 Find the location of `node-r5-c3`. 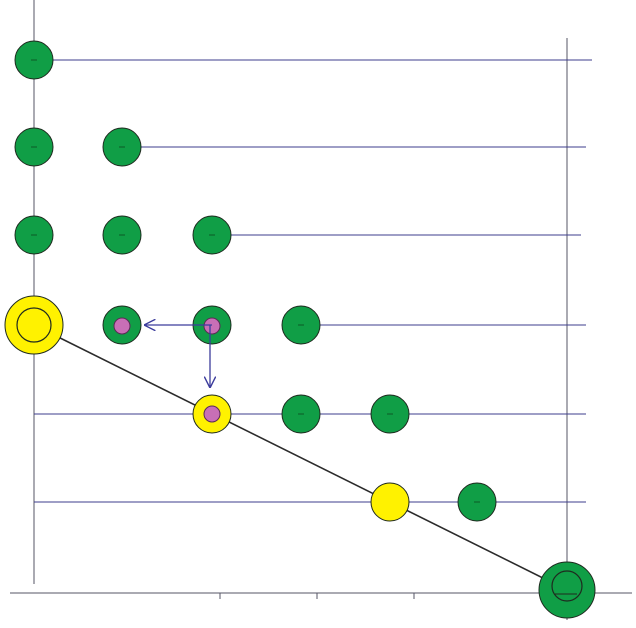

node-r5-c3 is located at coordinates (212, 414).